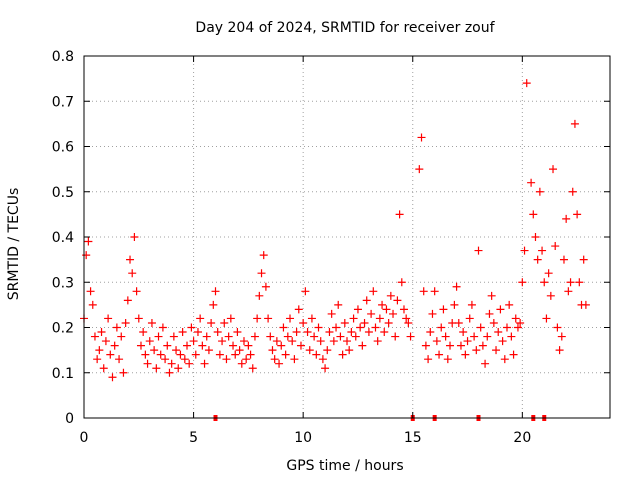  What do you see at coordinates (63, 57) in the screenshot?
I see `y-tick-label: 0.8` at bounding box center [63, 57].